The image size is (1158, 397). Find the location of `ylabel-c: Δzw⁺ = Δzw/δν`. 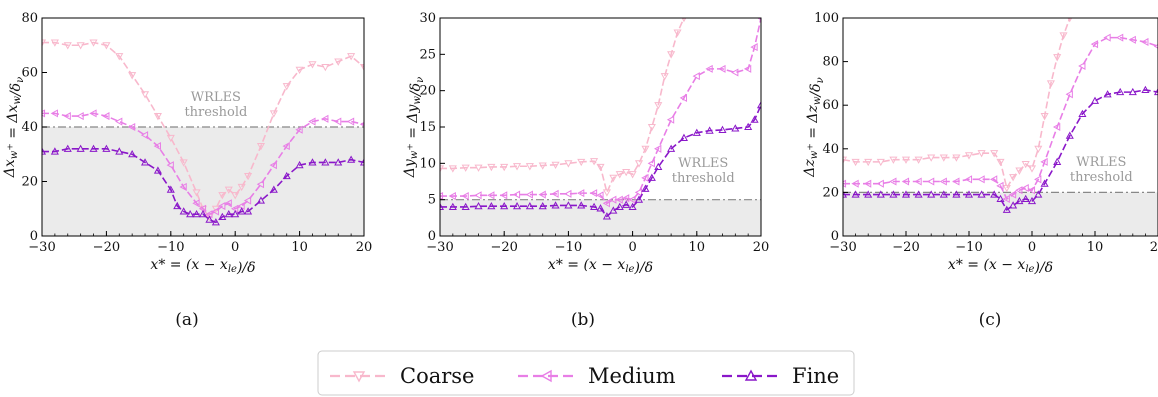

ylabel-c: Δzw⁺ = Δzw/δν is located at coordinates (814, 127).